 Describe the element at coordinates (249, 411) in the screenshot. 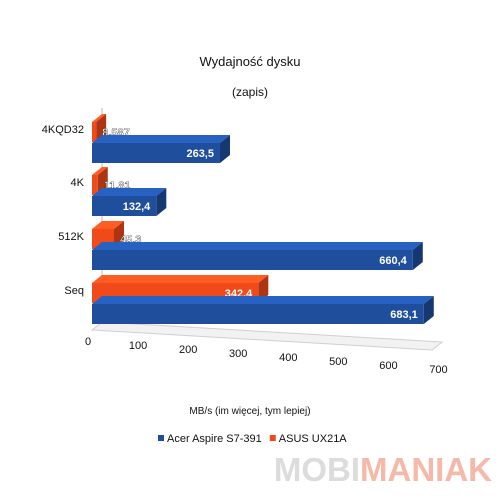

I see `x-axis-label: MB/s (im więcej, tym lepiej)` at that location.